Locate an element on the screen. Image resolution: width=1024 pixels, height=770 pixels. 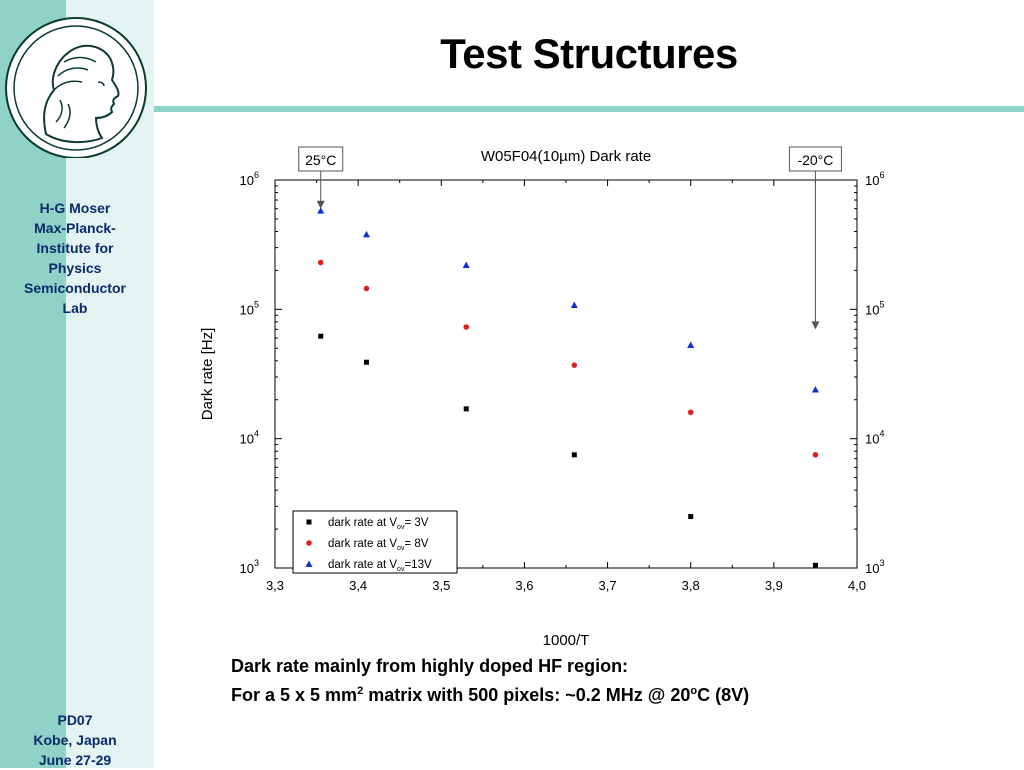
caption-superscript: o is located at coordinates (694, 691).